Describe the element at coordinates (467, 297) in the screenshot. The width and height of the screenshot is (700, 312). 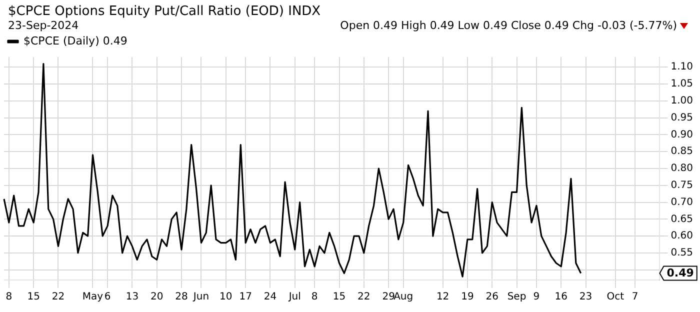
I see `x-tick-label: 19` at that location.